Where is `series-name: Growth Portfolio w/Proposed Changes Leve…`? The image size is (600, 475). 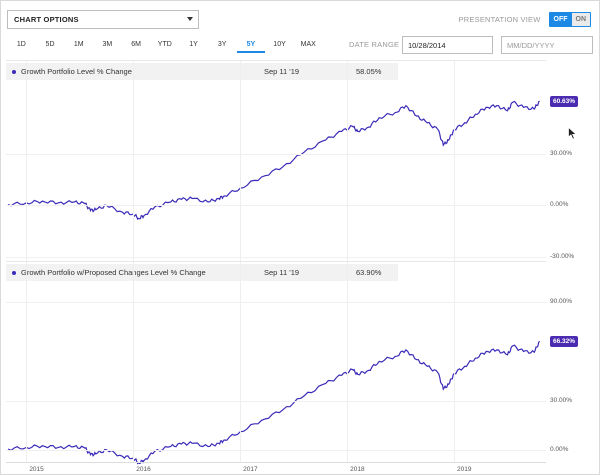
series-name: Growth Portfolio w/Proposed Changes Leve… is located at coordinates (113, 272).